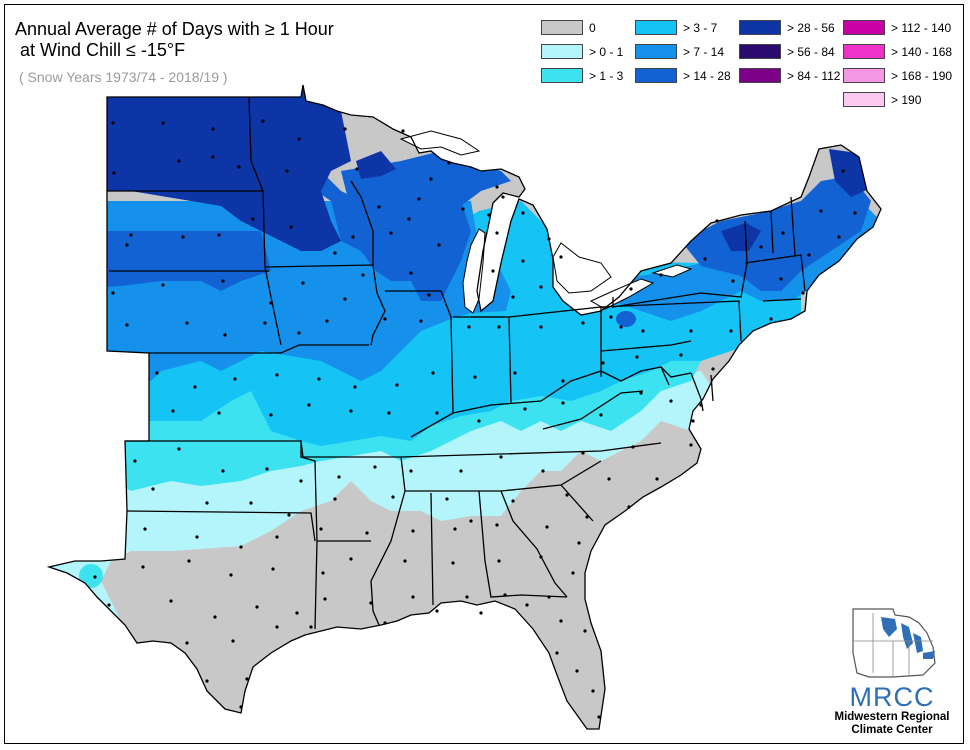  Describe the element at coordinates (582, 75) in the screenshot. I see `legend-item: > 1 - 3` at that location.